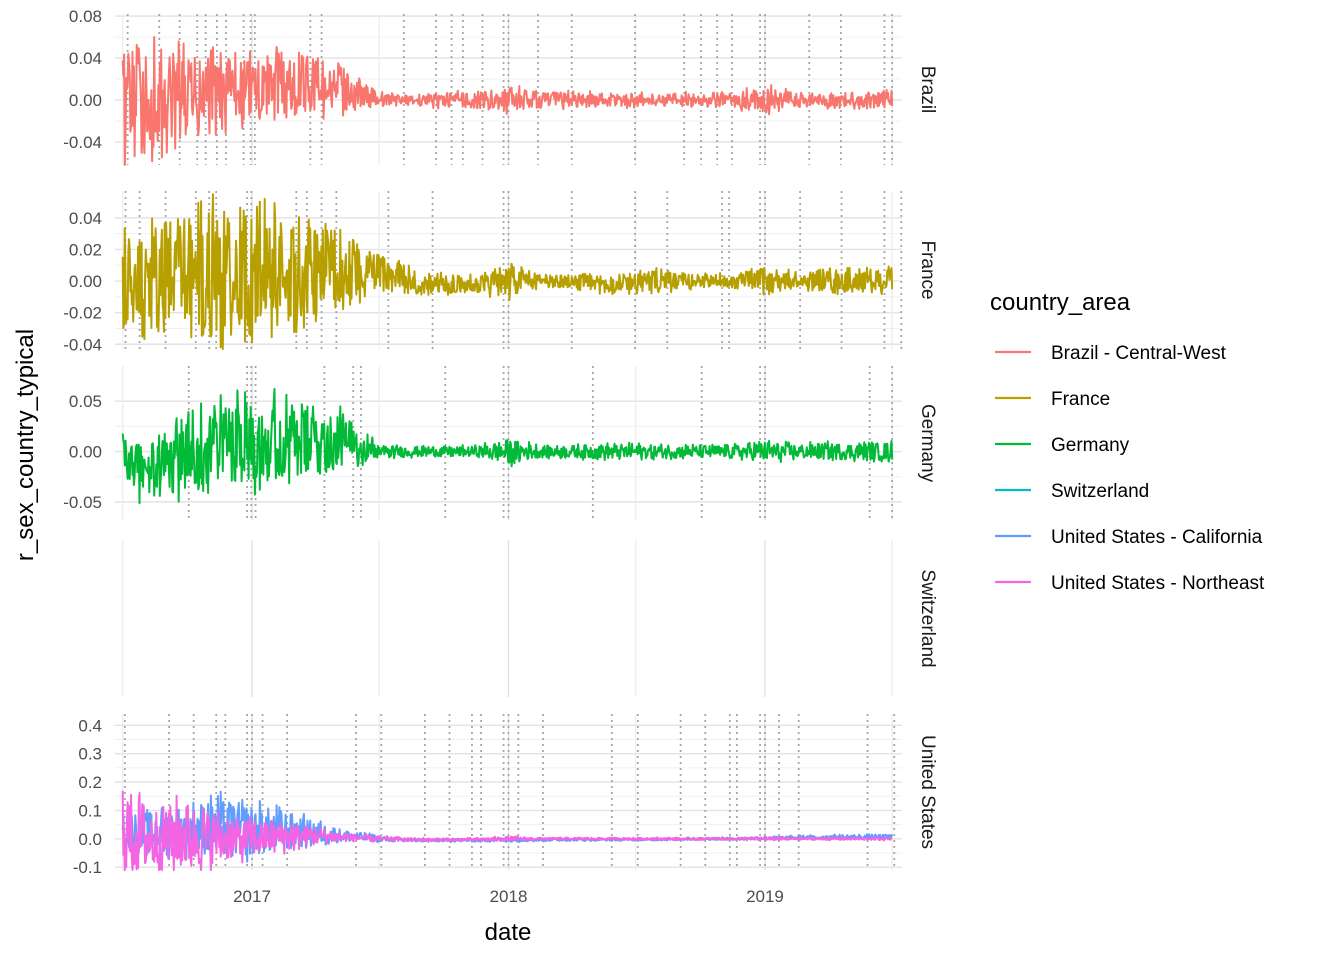 The image size is (1344, 960). I want to click on legend-item: Germany, so click(1062, 445).